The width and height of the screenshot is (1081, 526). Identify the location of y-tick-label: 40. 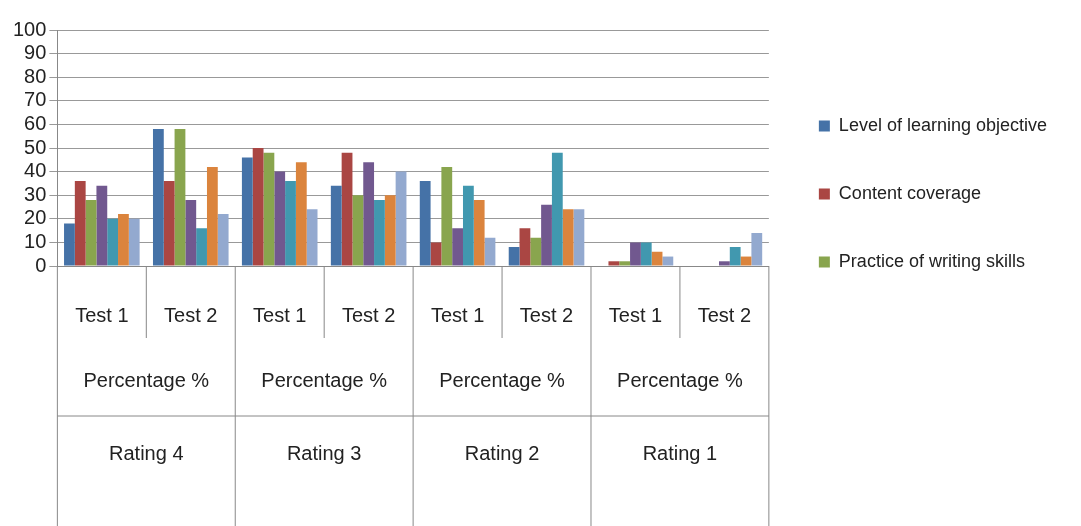
(35, 170).